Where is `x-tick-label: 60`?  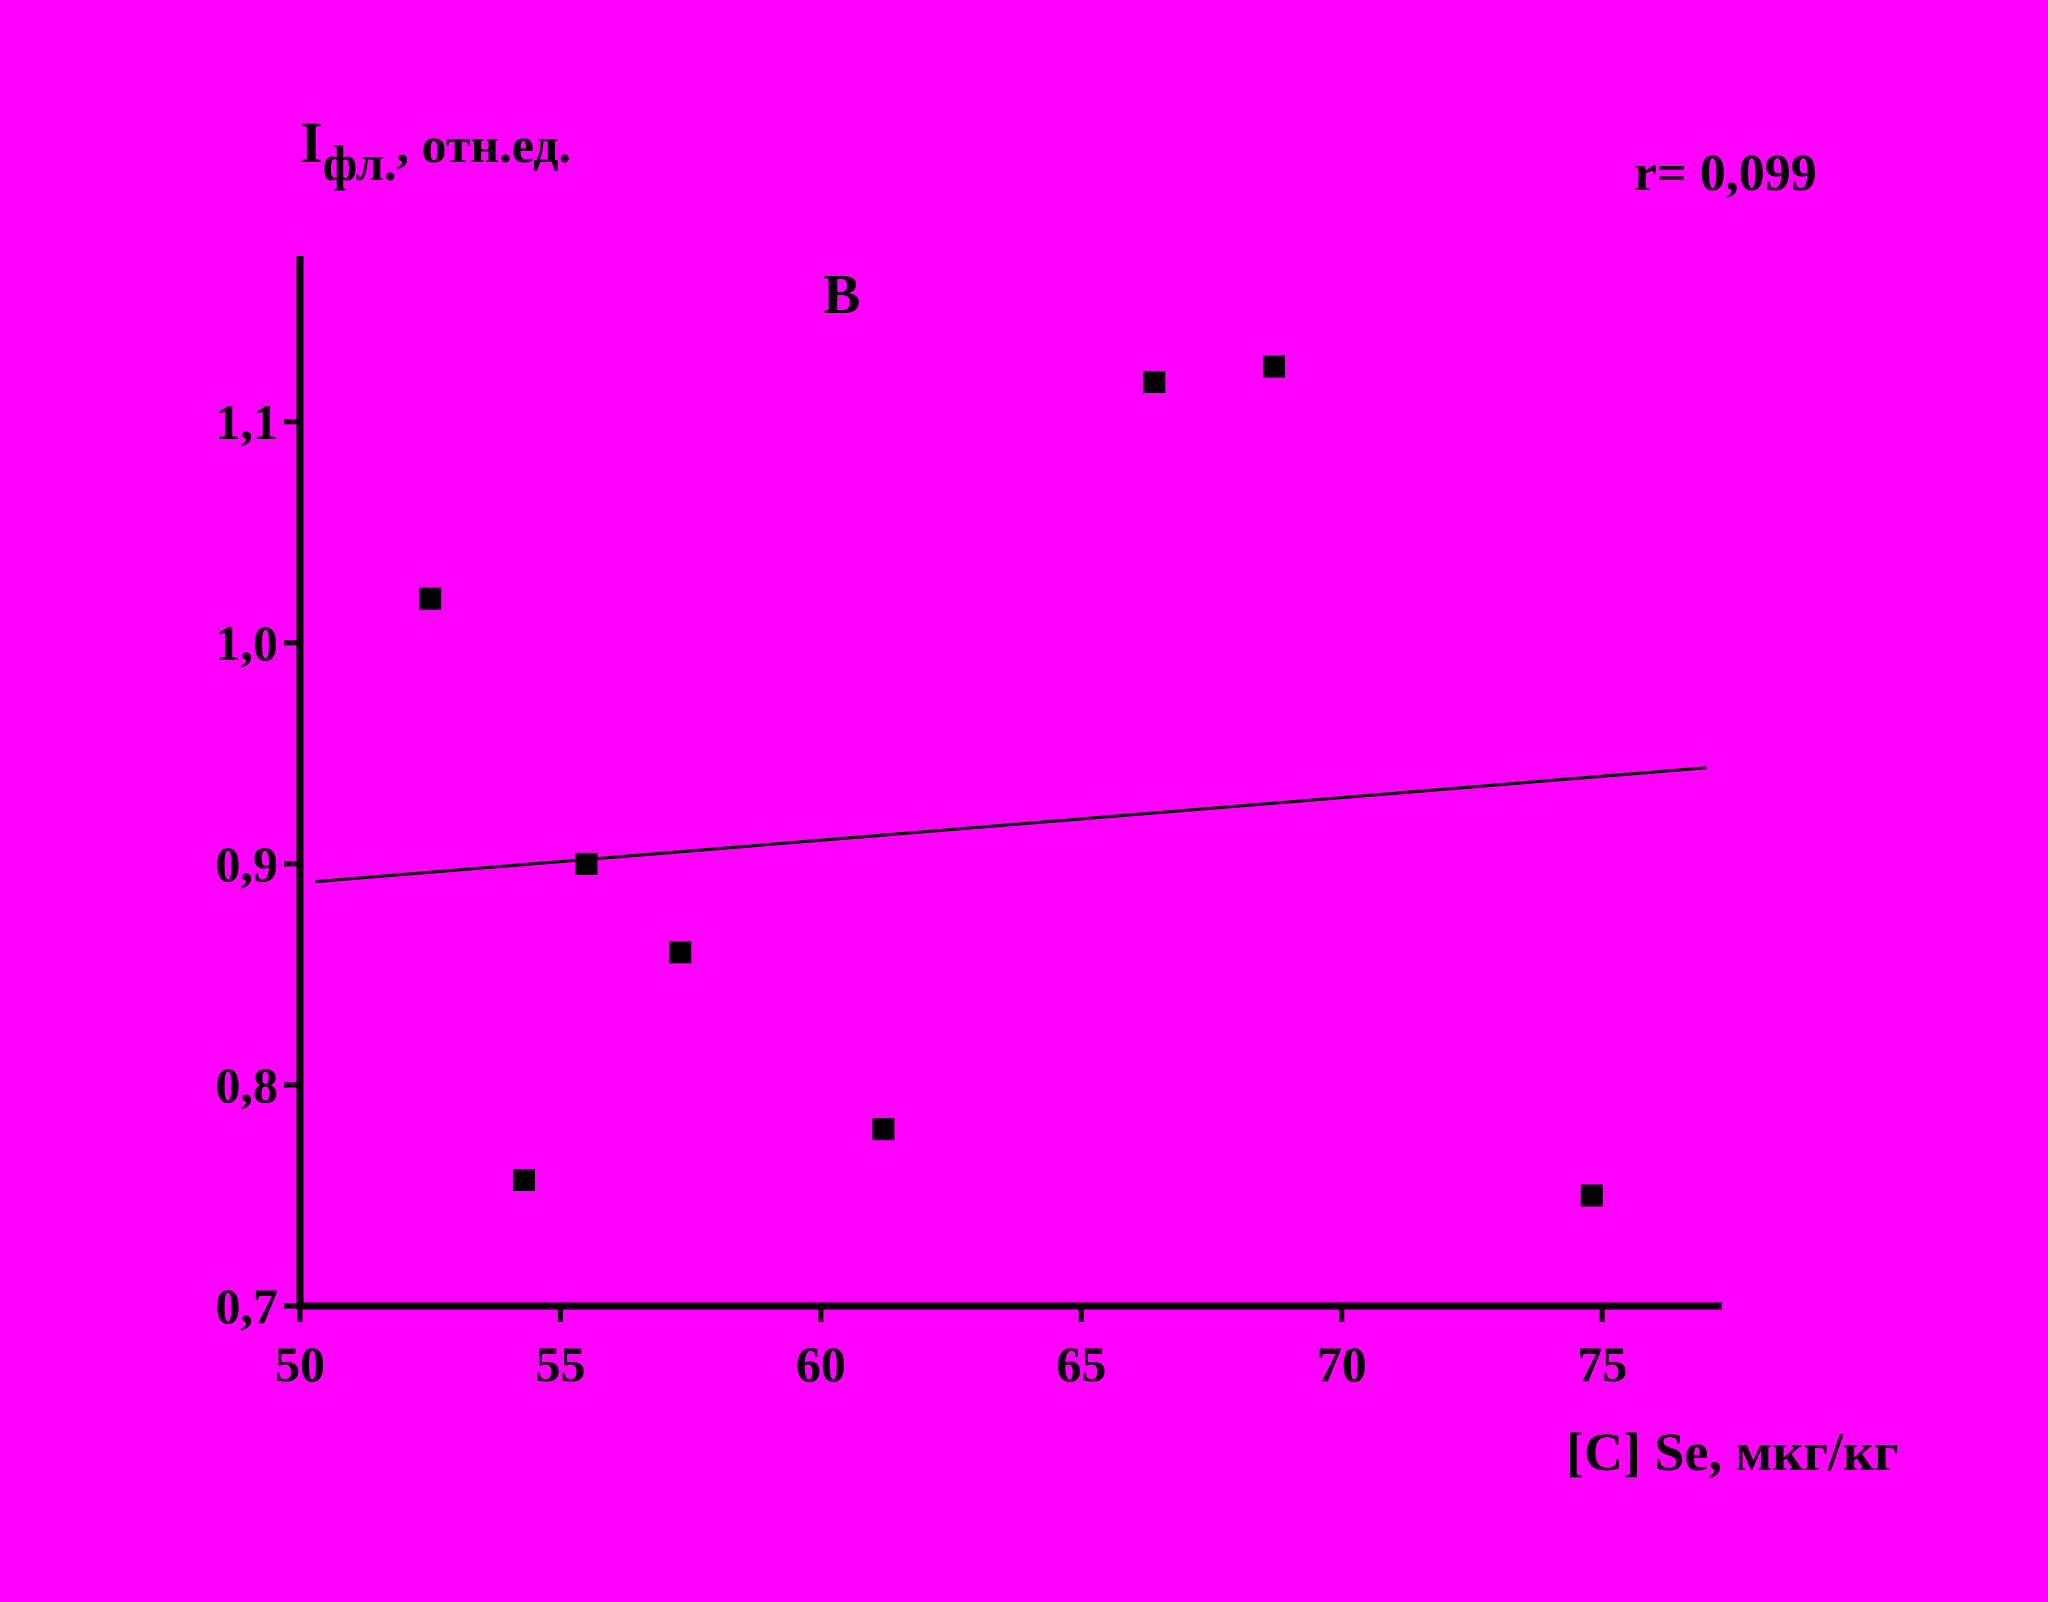
x-tick-label: 60 is located at coordinates (821, 1364).